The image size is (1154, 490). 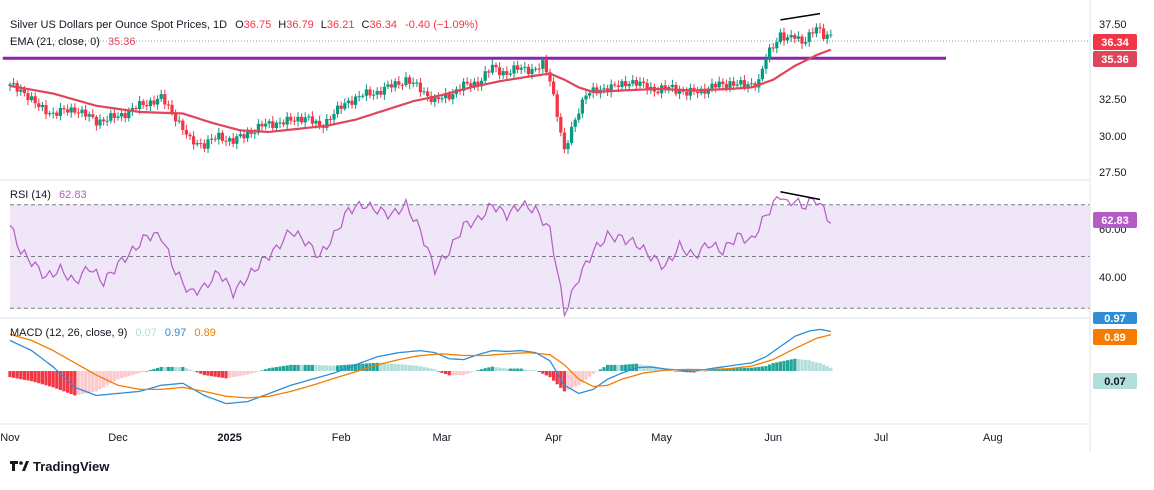 I want to click on x-tick-label: Mar, so click(x=442, y=438).